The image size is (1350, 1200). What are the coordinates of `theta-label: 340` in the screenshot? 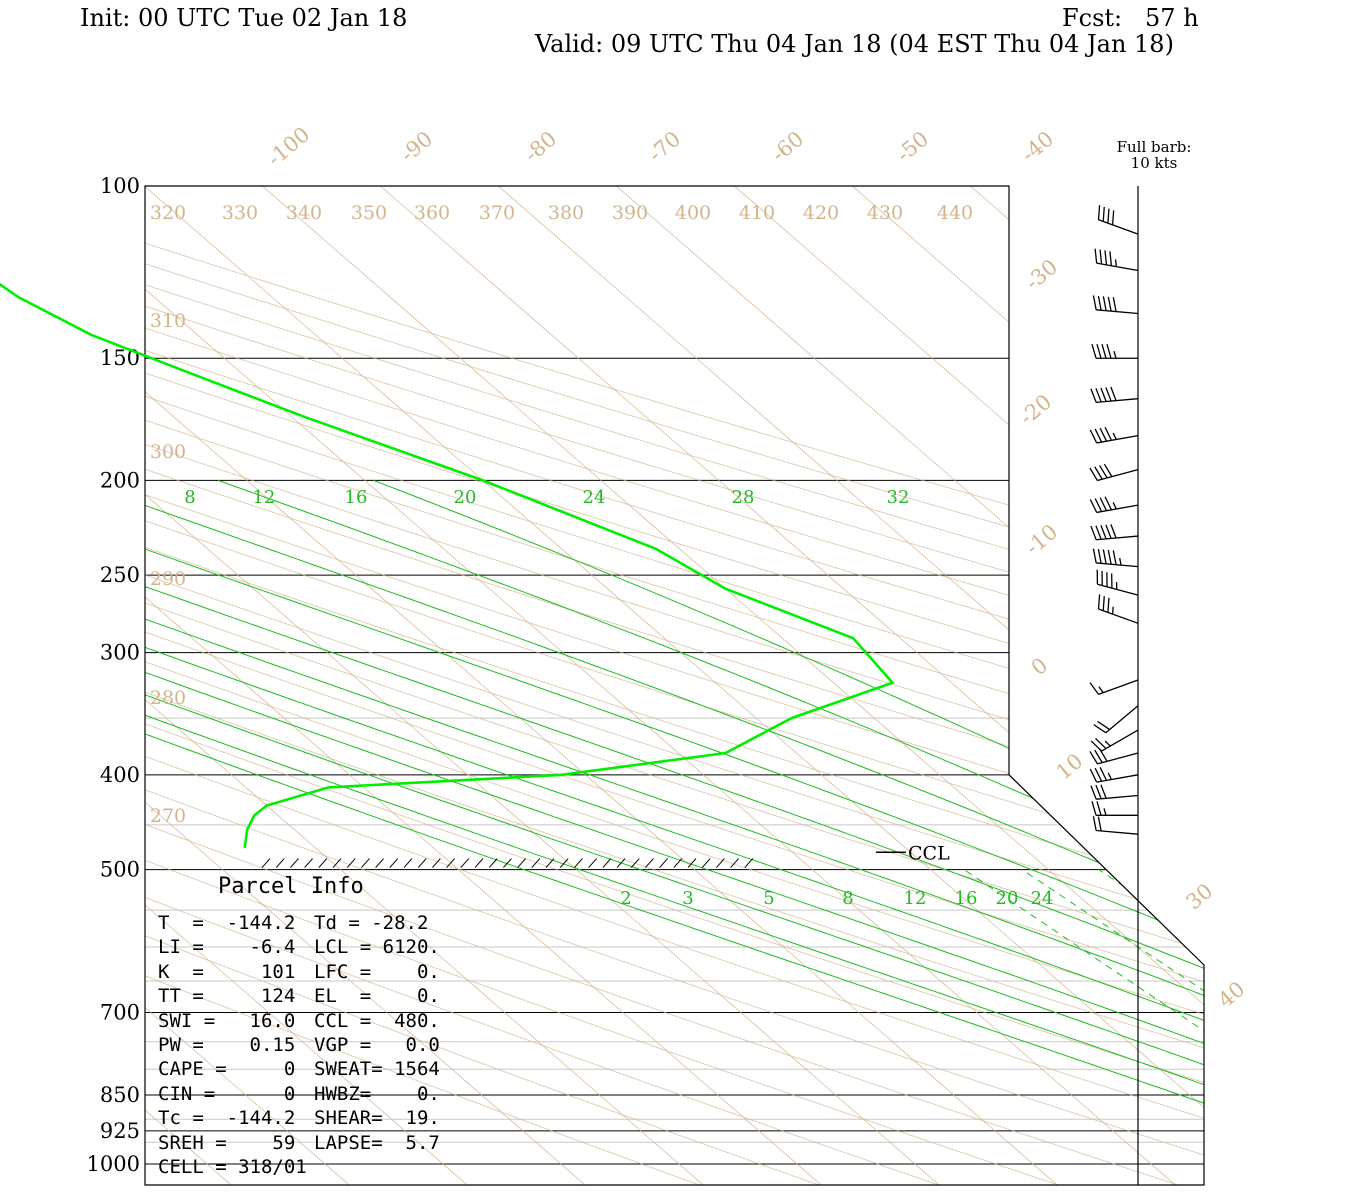 It's located at (304, 213).